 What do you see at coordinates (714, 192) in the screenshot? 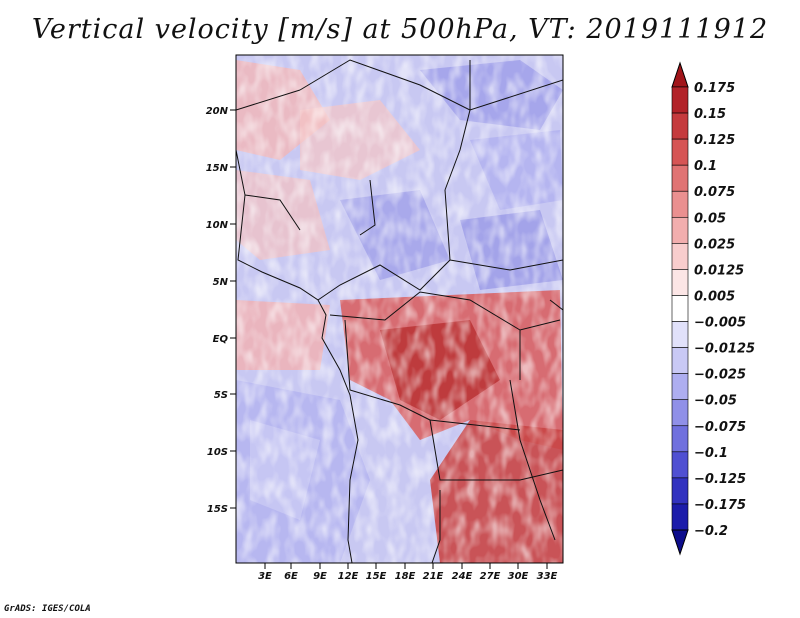
I see `colorbar-label: 0.075` at bounding box center [714, 192].